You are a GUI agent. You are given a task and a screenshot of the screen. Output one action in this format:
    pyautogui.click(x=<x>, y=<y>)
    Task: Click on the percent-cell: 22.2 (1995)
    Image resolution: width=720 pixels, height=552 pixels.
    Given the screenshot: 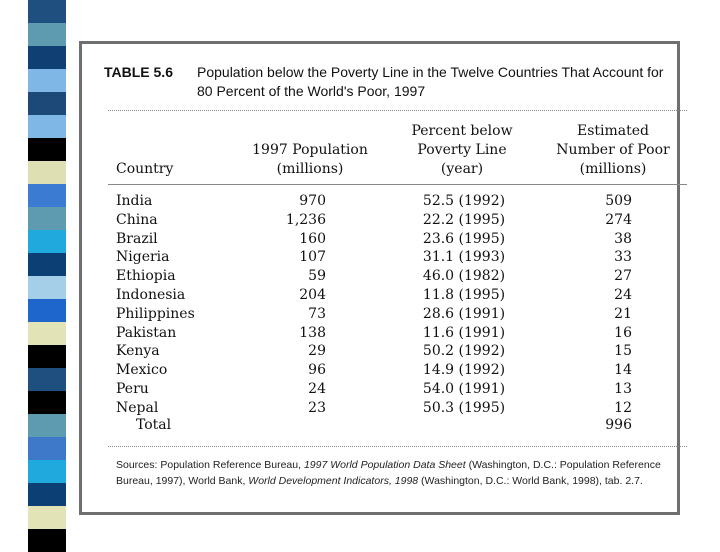 What is the action you would take?
    pyautogui.click(x=464, y=219)
    